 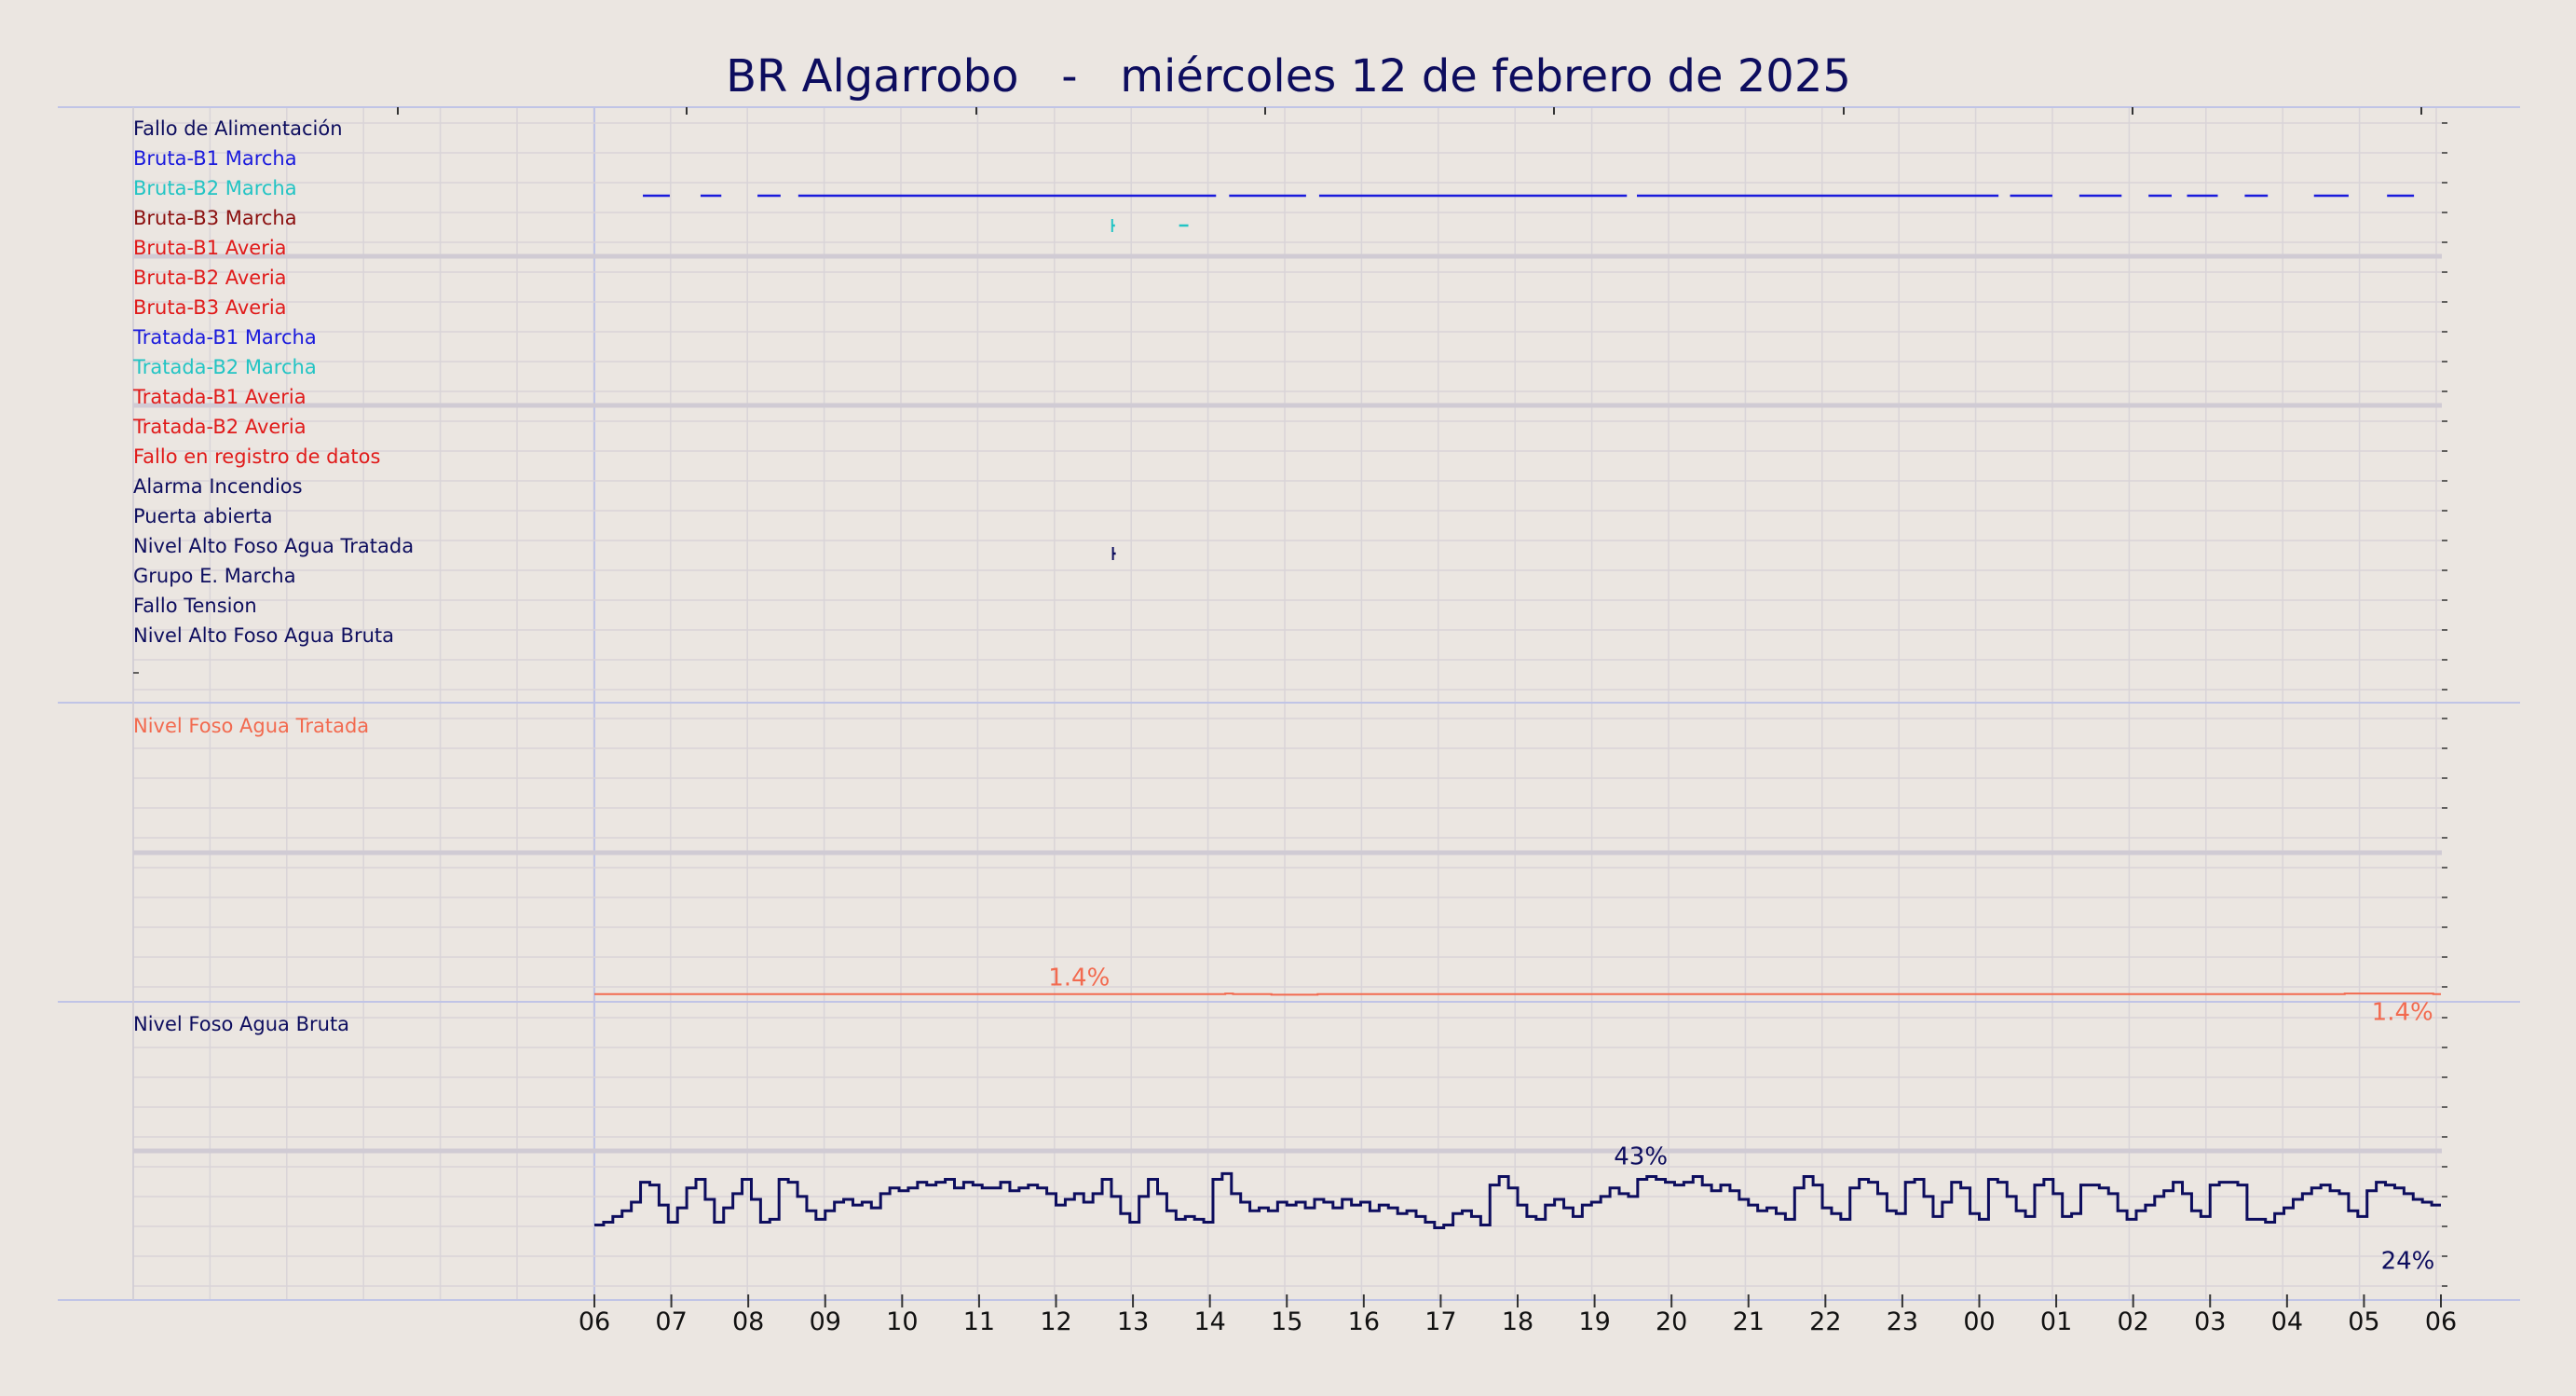 What do you see at coordinates (219, 397) in the screenshot?
I see `signal-label: Tratada-B1 Averia` at bounding box center [219, 397].